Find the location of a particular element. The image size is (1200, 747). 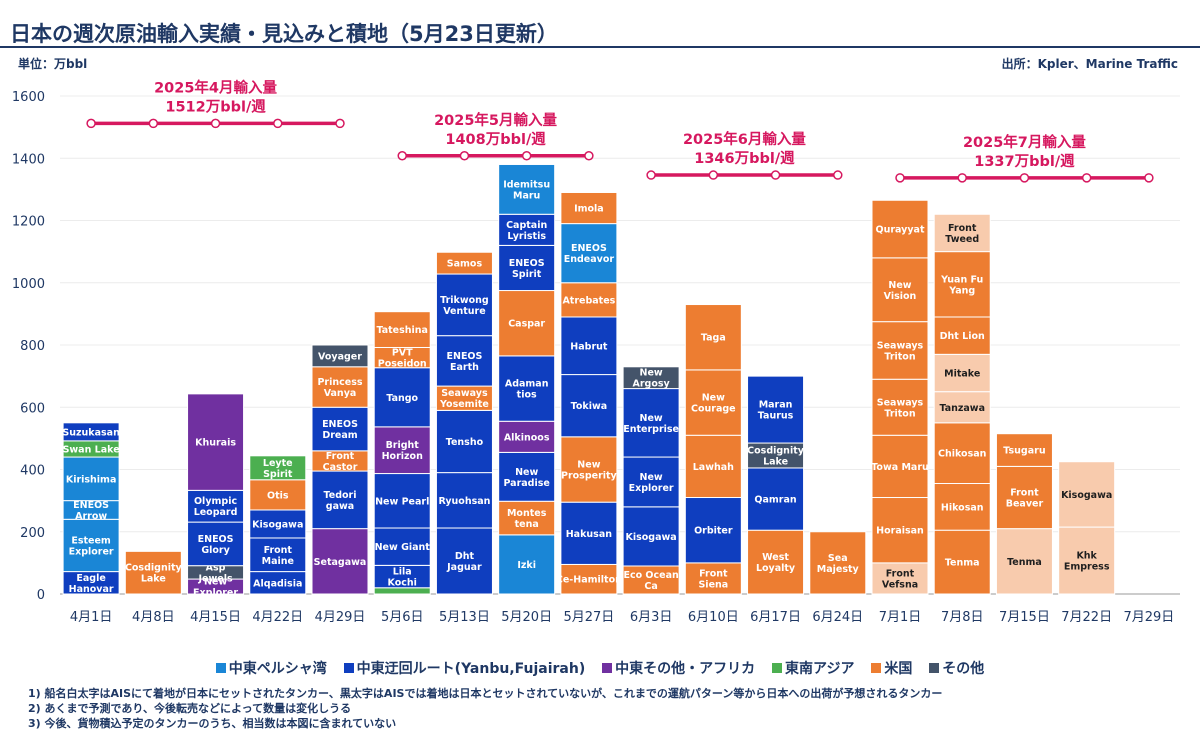

x-tick-label: 7月29日 is located at coordinates (1148, 617).